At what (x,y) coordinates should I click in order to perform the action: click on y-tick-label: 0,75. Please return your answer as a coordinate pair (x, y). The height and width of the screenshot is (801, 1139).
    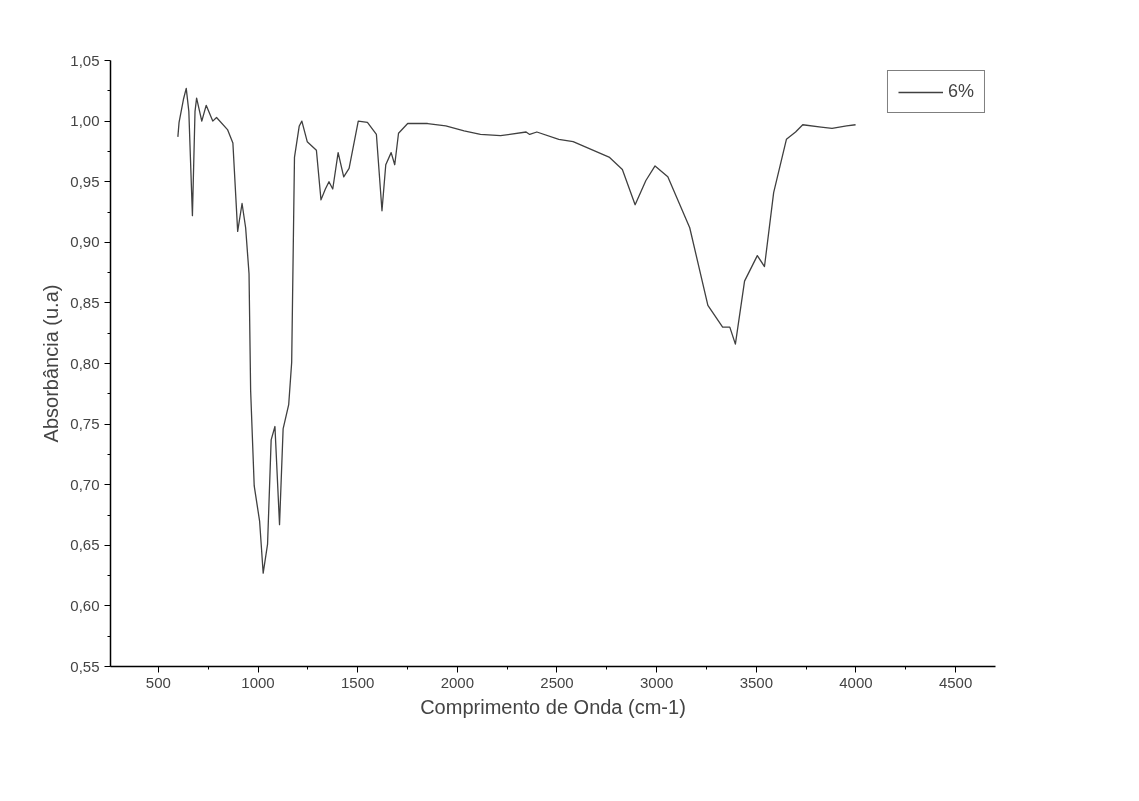
    Looking at the image, I should click on (85, 424).